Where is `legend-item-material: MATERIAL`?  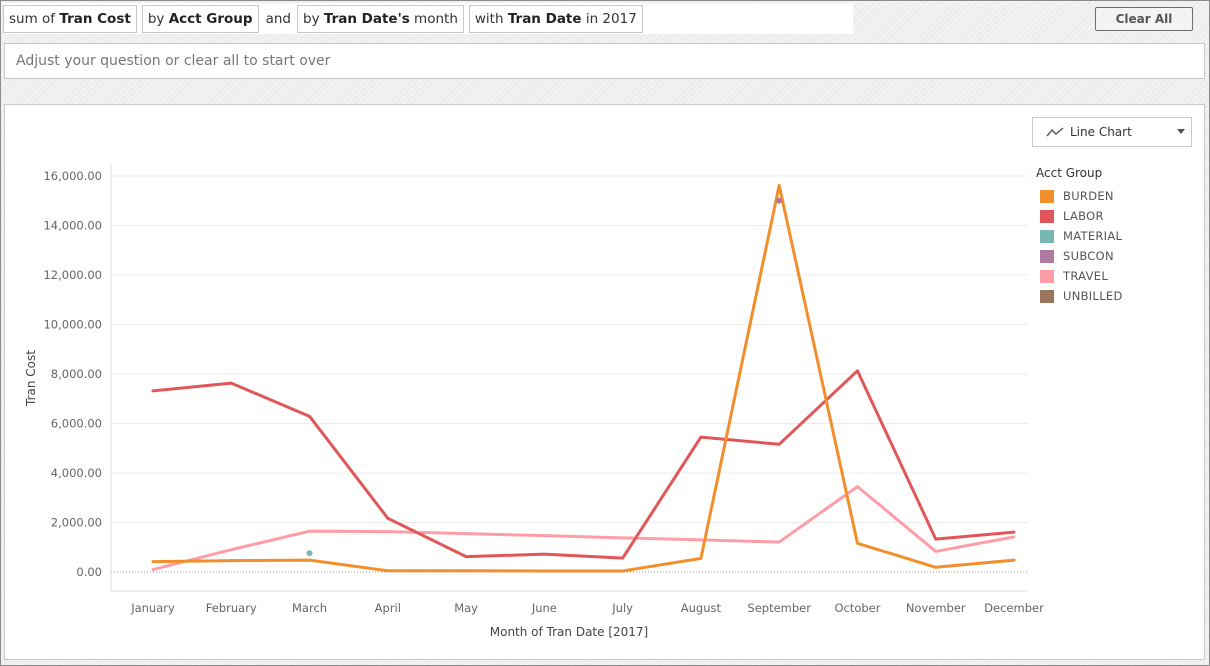 legend-item-material: MATERIAL is located at coordinates (1079, 236).